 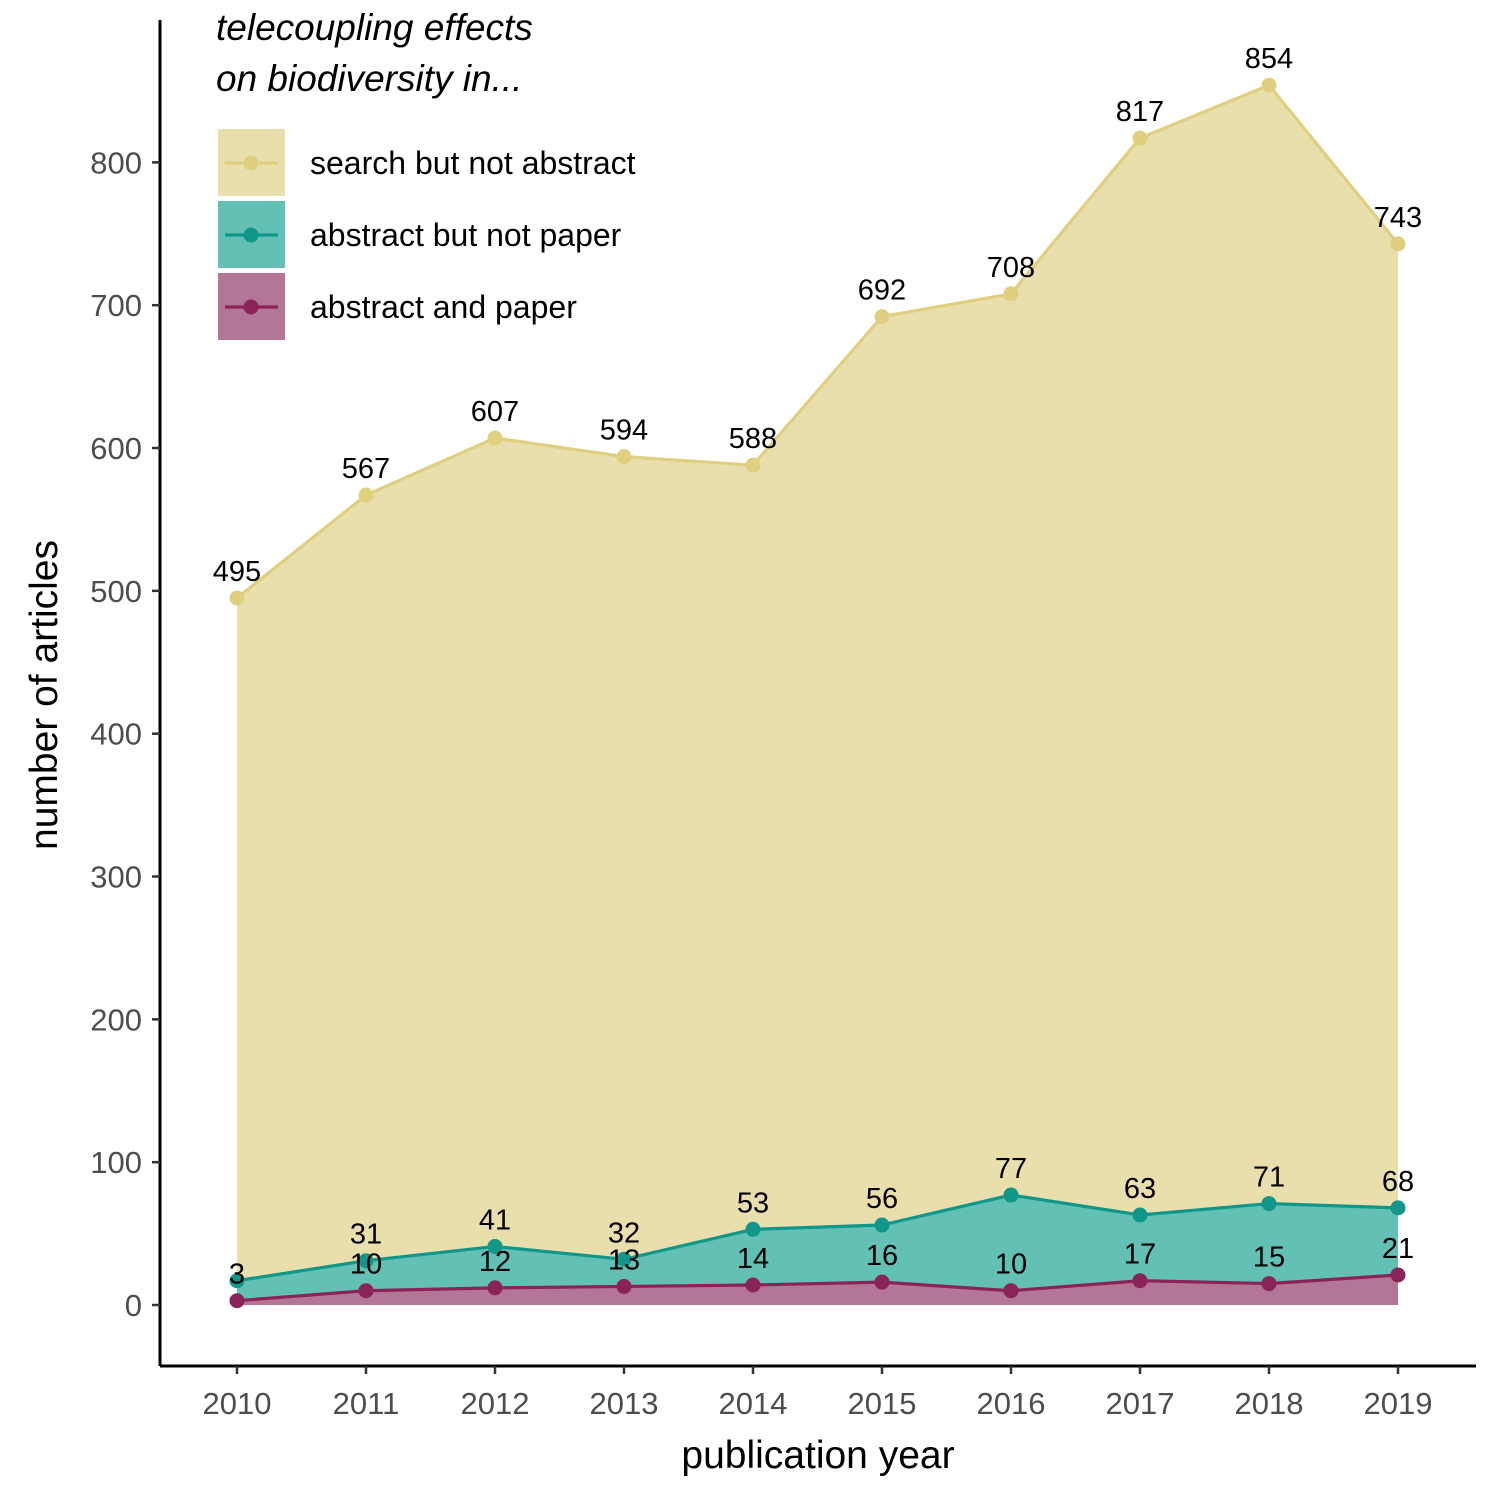 What do you see at coordinates (1140, 138) in the screenshot?
I see `point-series-1-2017` at bounding box center [1140, 138].